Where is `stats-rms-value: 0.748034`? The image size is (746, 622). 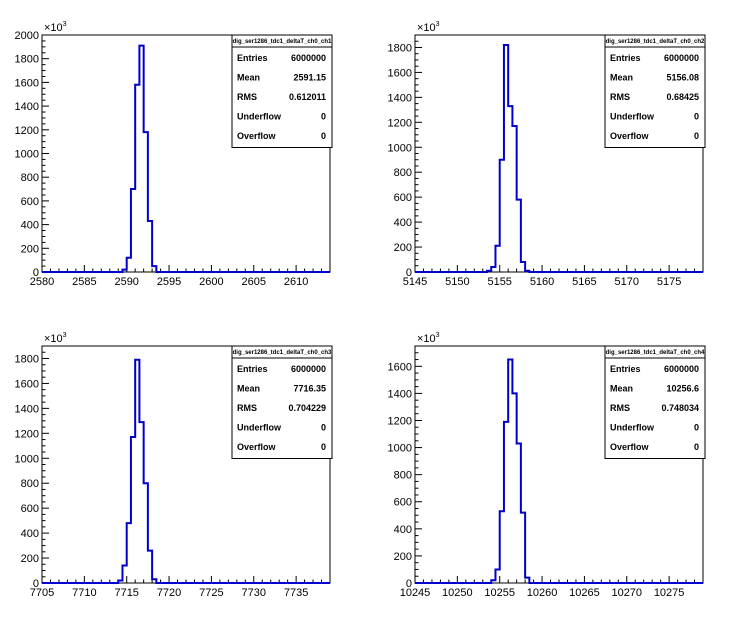 stats-rms-value: 0.748034 is located at coordinates (680, 408).